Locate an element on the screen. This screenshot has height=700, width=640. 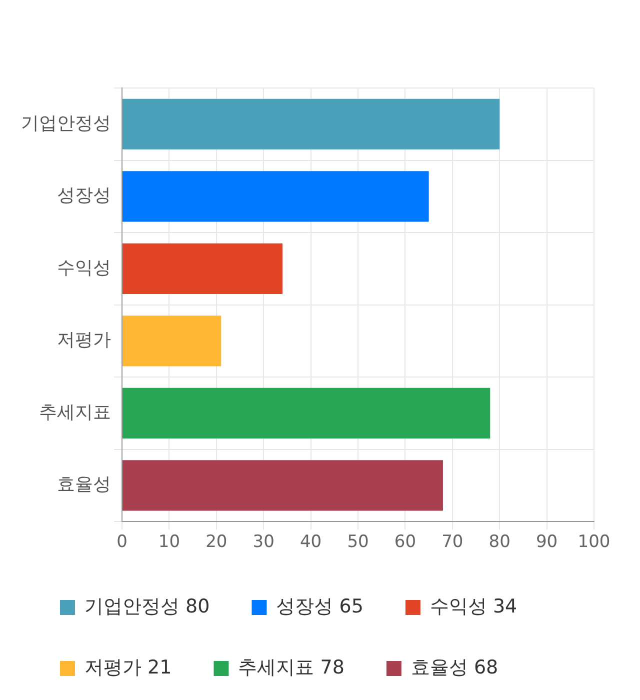
x-tick-label: 10 is located at coordinates (169, 542).